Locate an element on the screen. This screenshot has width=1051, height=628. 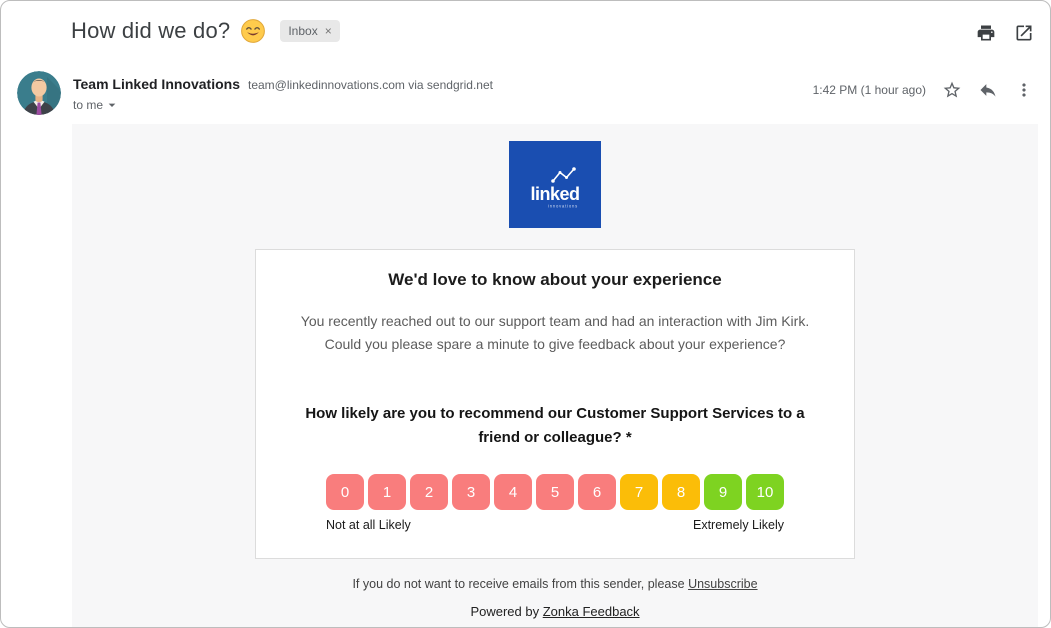
unsubscribe-link: Unsubscribe is located at coordinates (723, 584).